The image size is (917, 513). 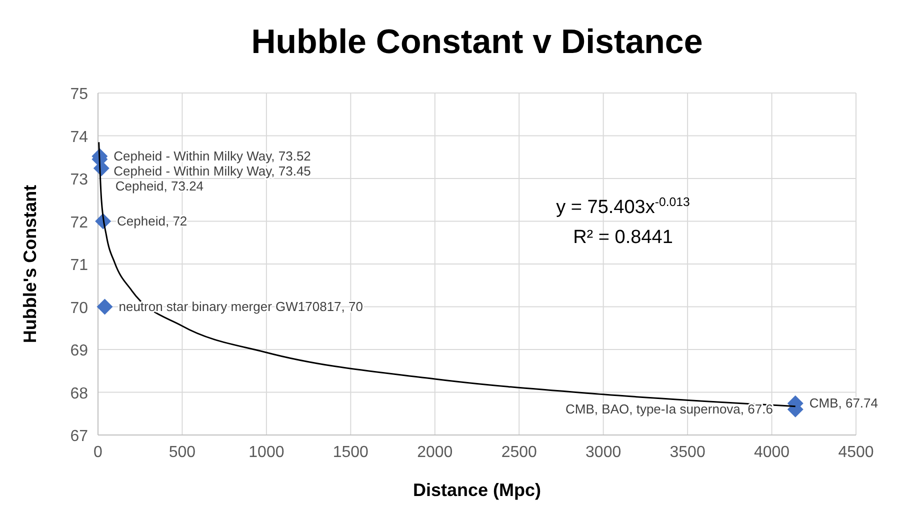 I want to click on x-axis-title: Distance (Mpc), so click(x=477, y=490).